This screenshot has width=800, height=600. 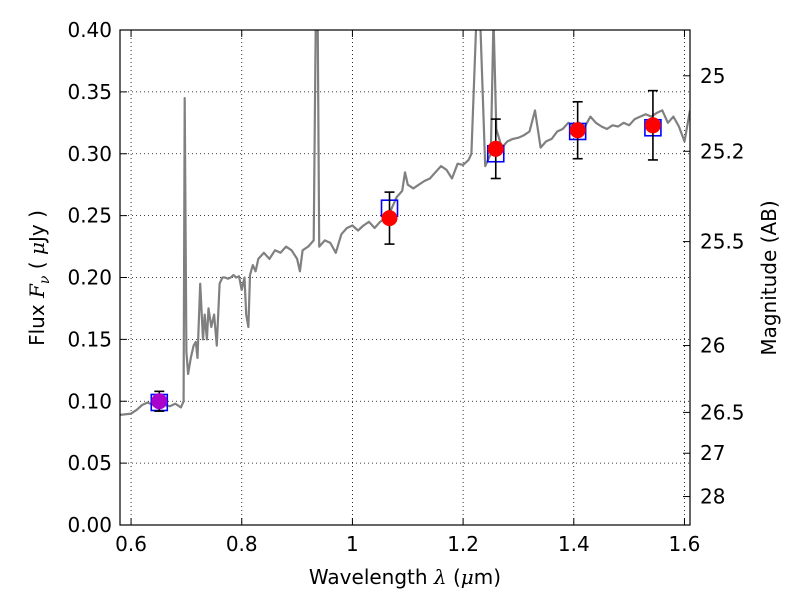 I want to click on x-axis-label-text: Wavelength, so click(x=371, y=577).